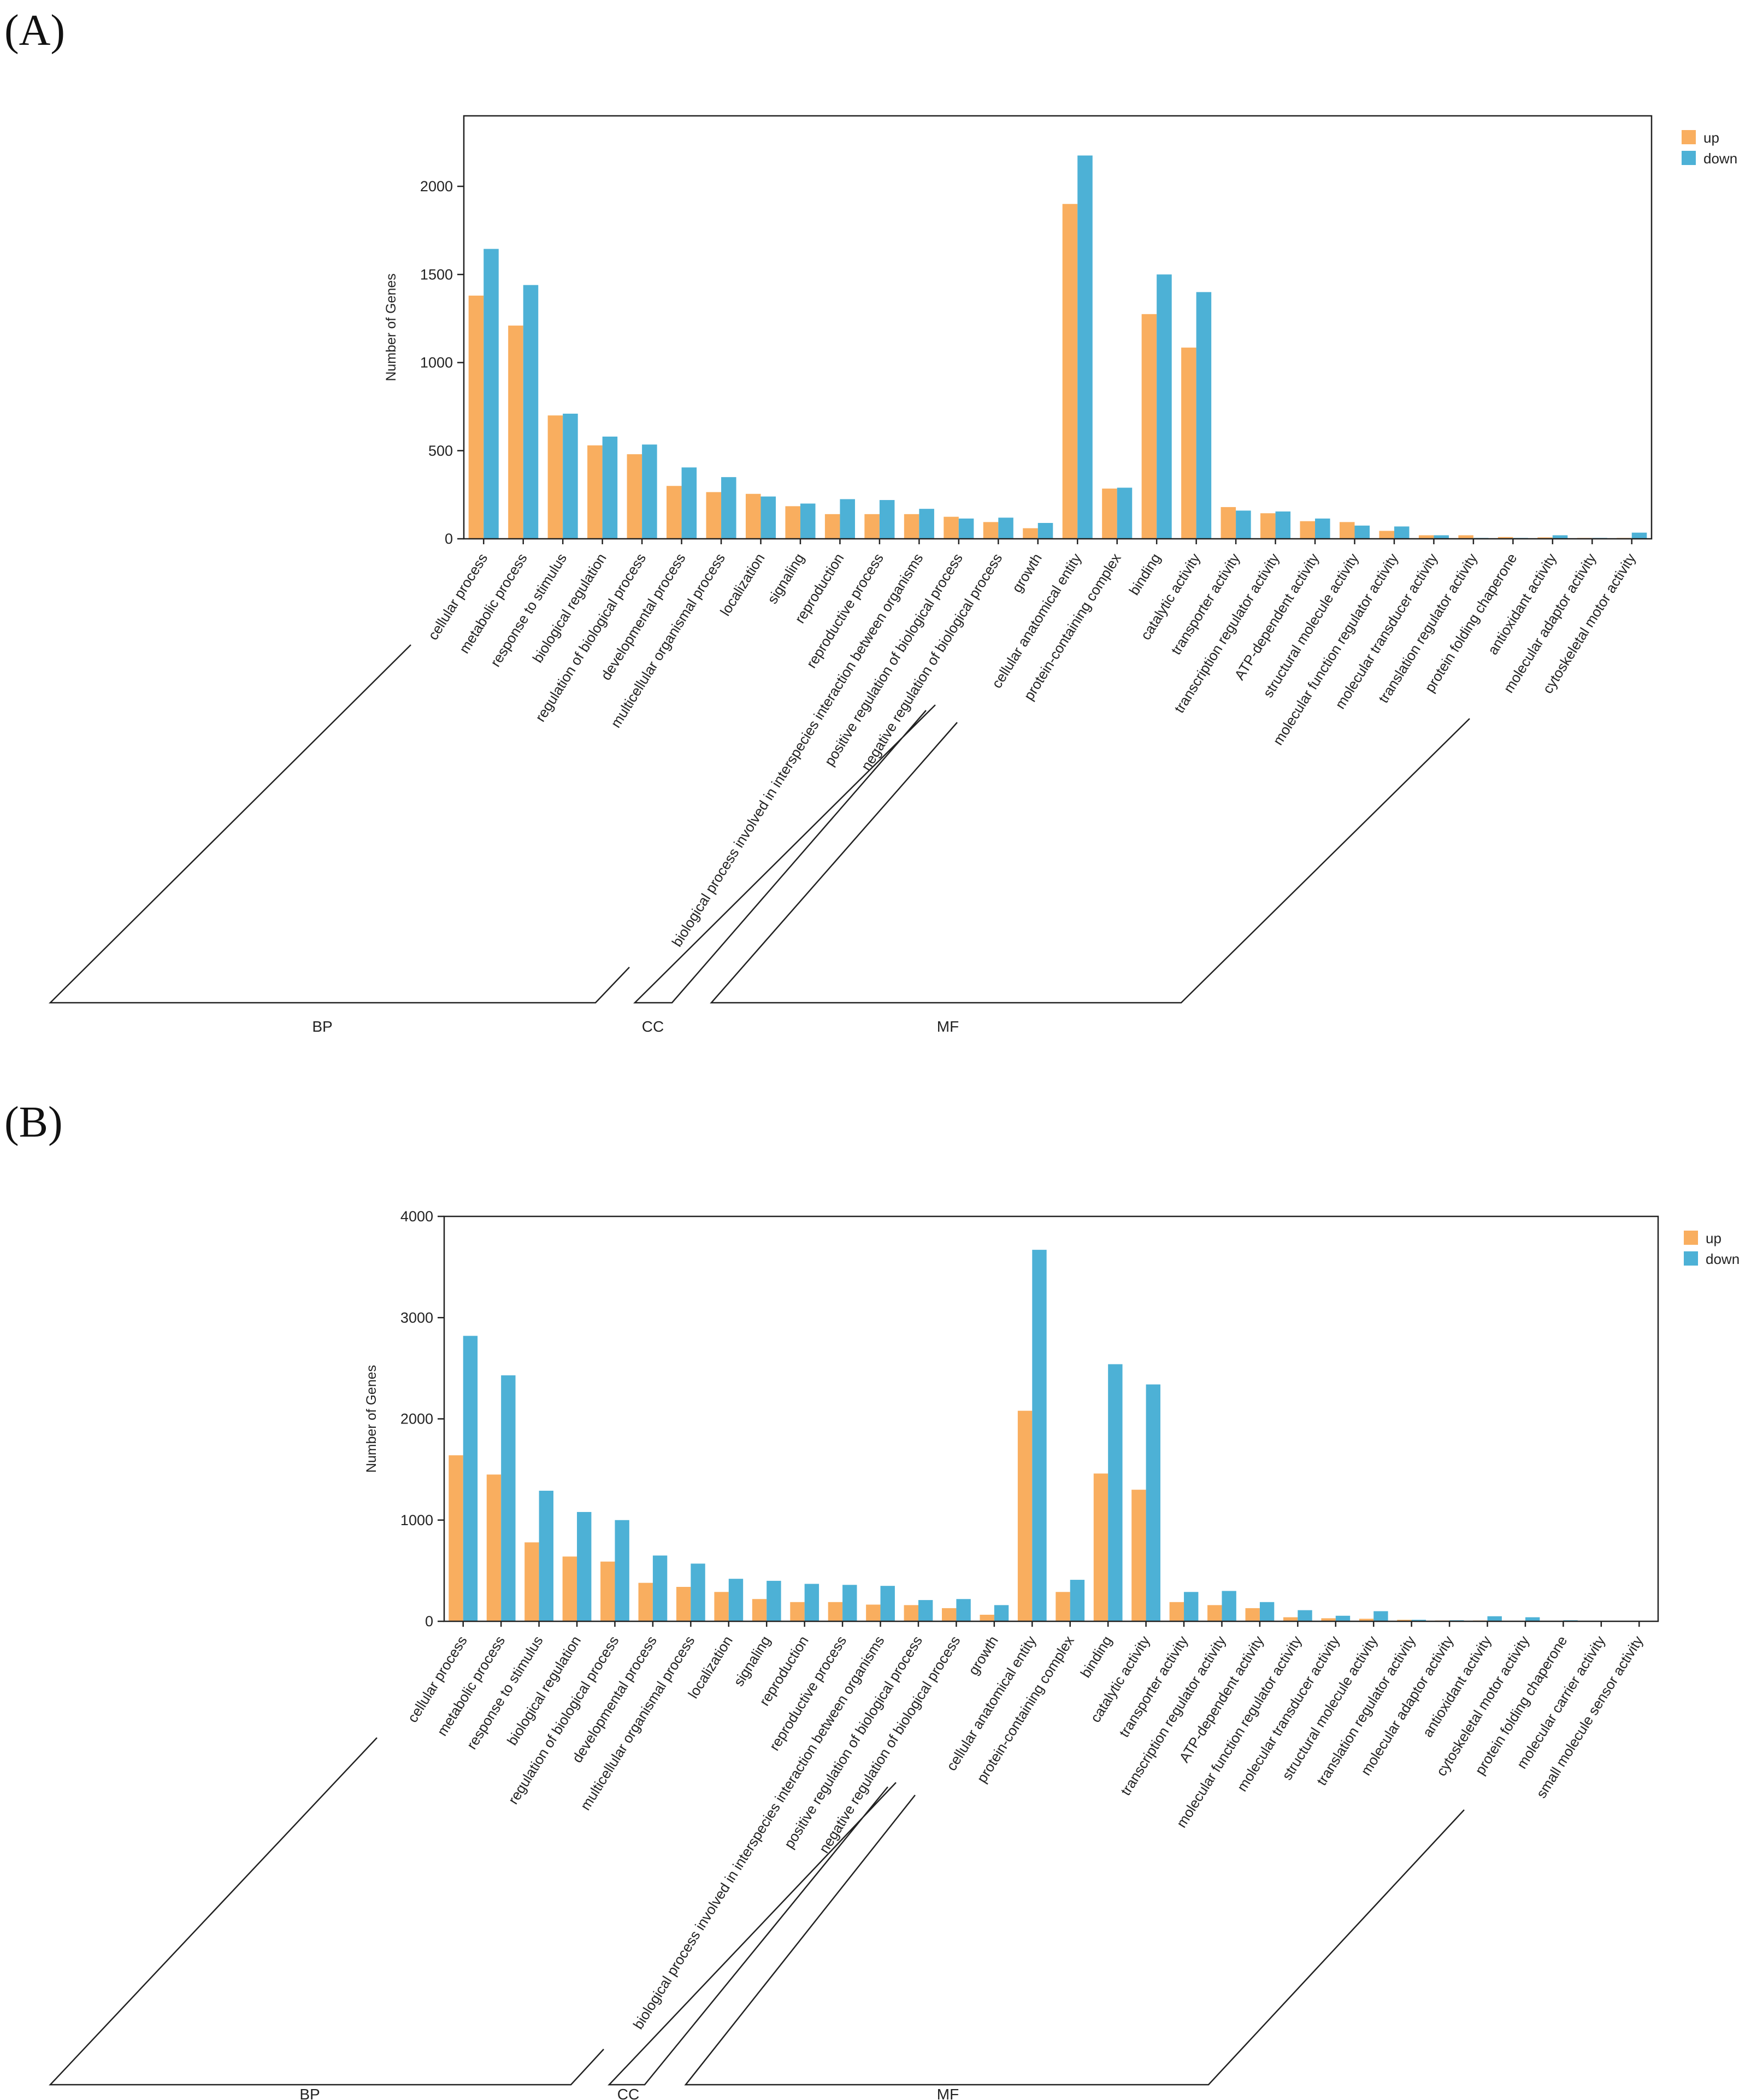 This screenshot has height=2100, width=1757. Describe the element at coordinates (322, 1027) in the screenshot. I see `panel-a-bp-label: BP` at that location.